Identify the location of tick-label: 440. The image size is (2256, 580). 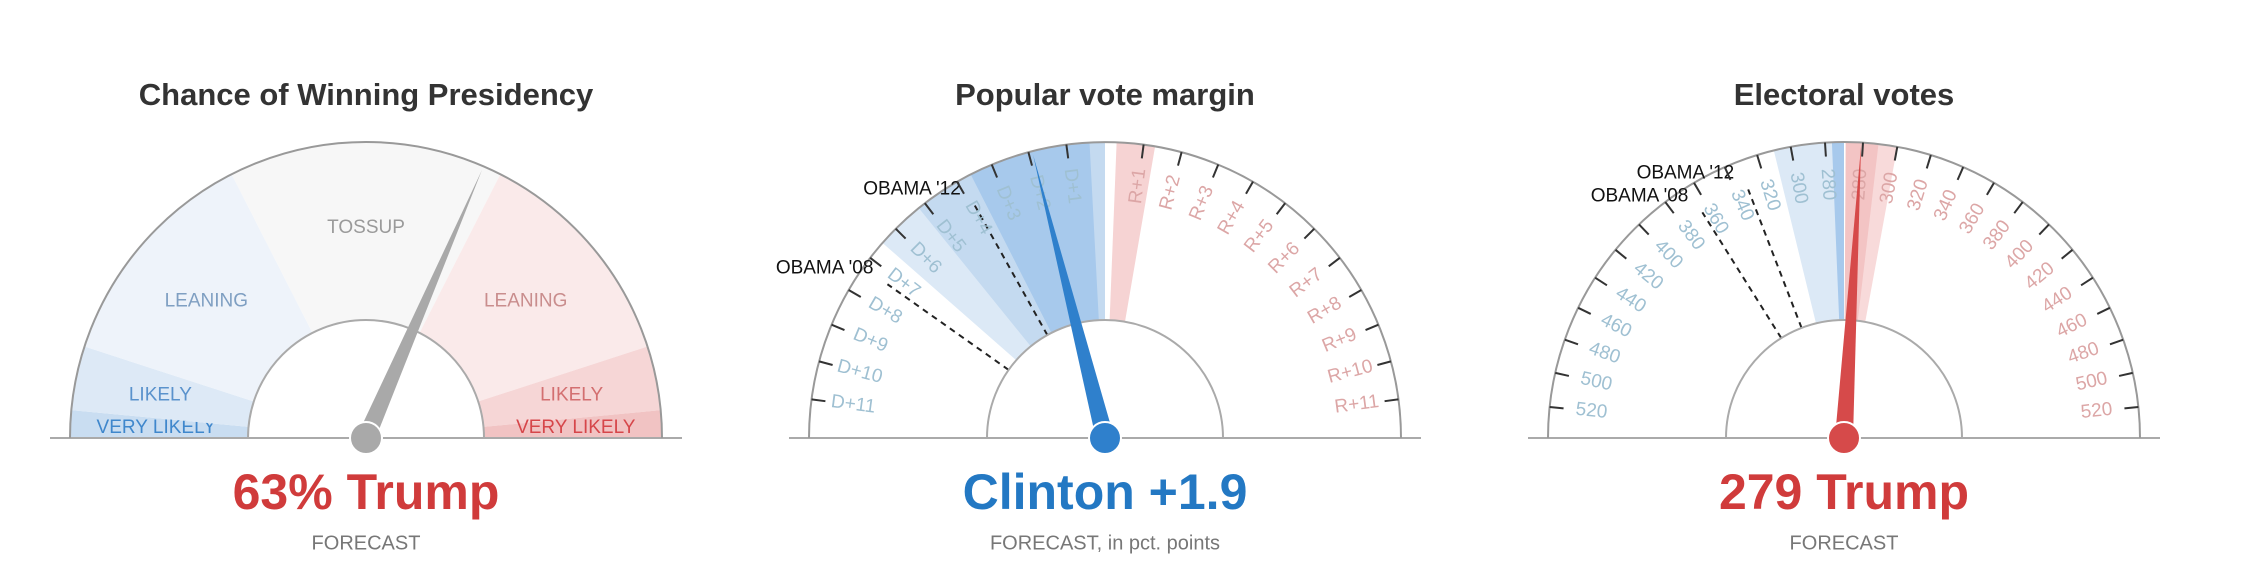
(2057, 300).